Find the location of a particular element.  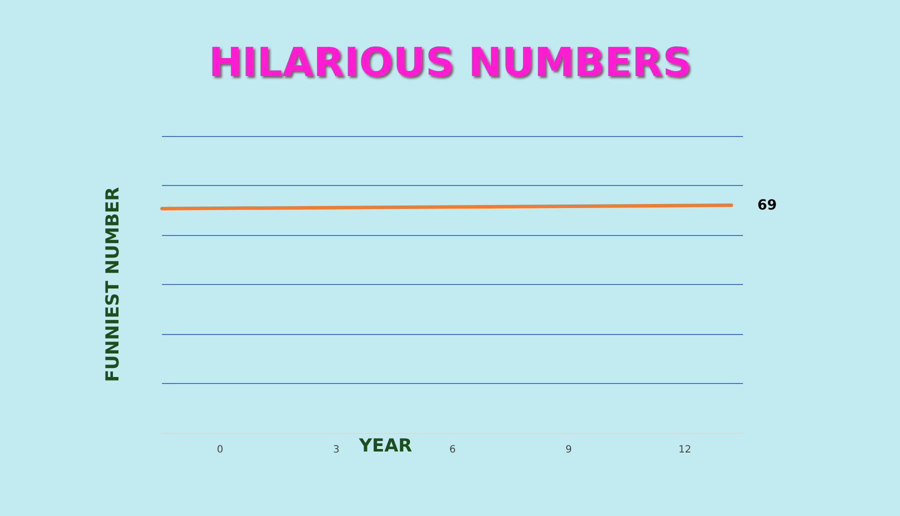

chart-title: HILARIOUS NUMBERS is located at coordinates (450, 63).